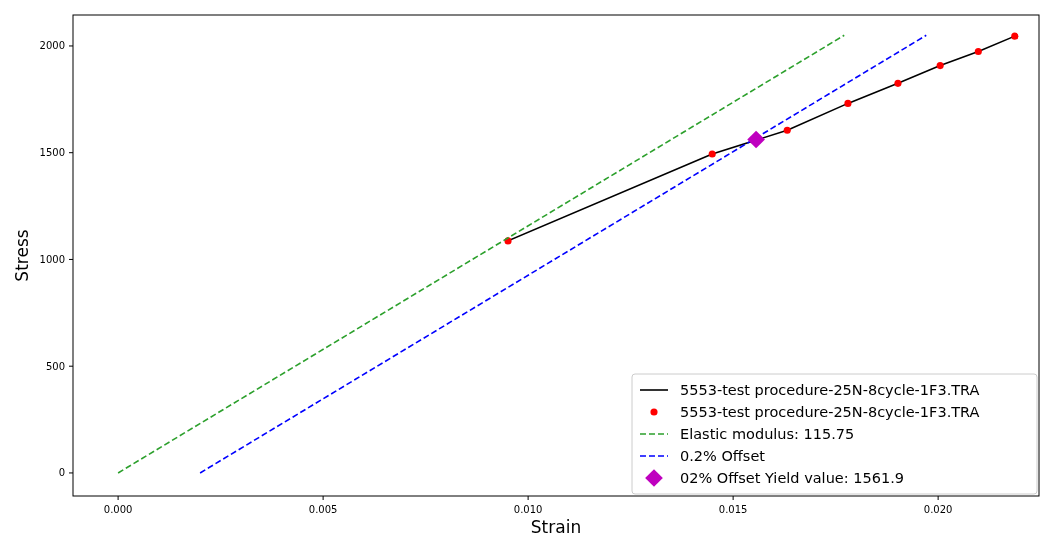 This screenshot has width=1044, height=537. I want to click on x-tick-label: 0.020, so click(938, 509).